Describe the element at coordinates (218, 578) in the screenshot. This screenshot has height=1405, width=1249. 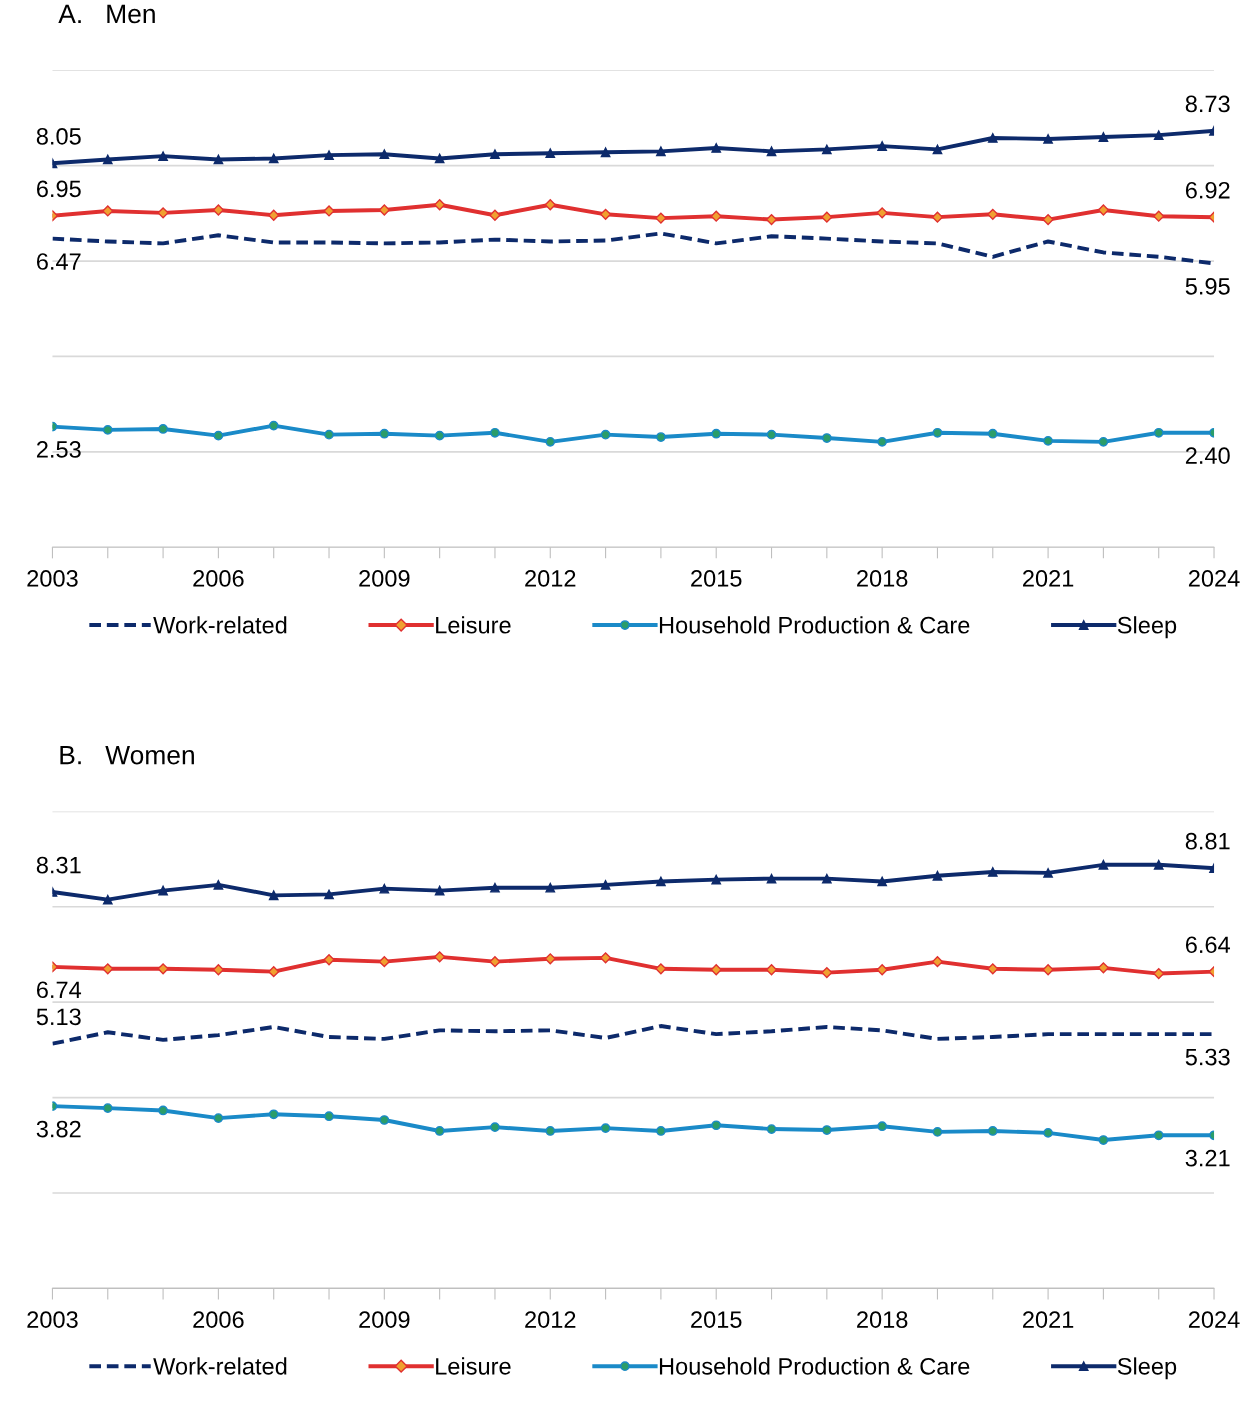
I see `x-tick-label: 2006` at that location.